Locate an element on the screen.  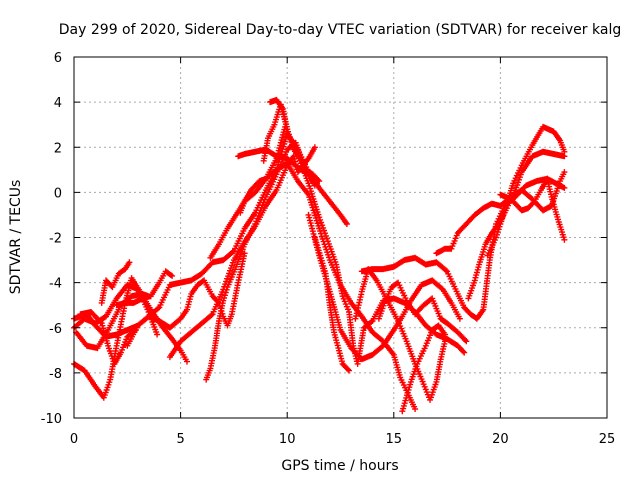
y-tick-label: -10 is located at coordinates (51, 419).